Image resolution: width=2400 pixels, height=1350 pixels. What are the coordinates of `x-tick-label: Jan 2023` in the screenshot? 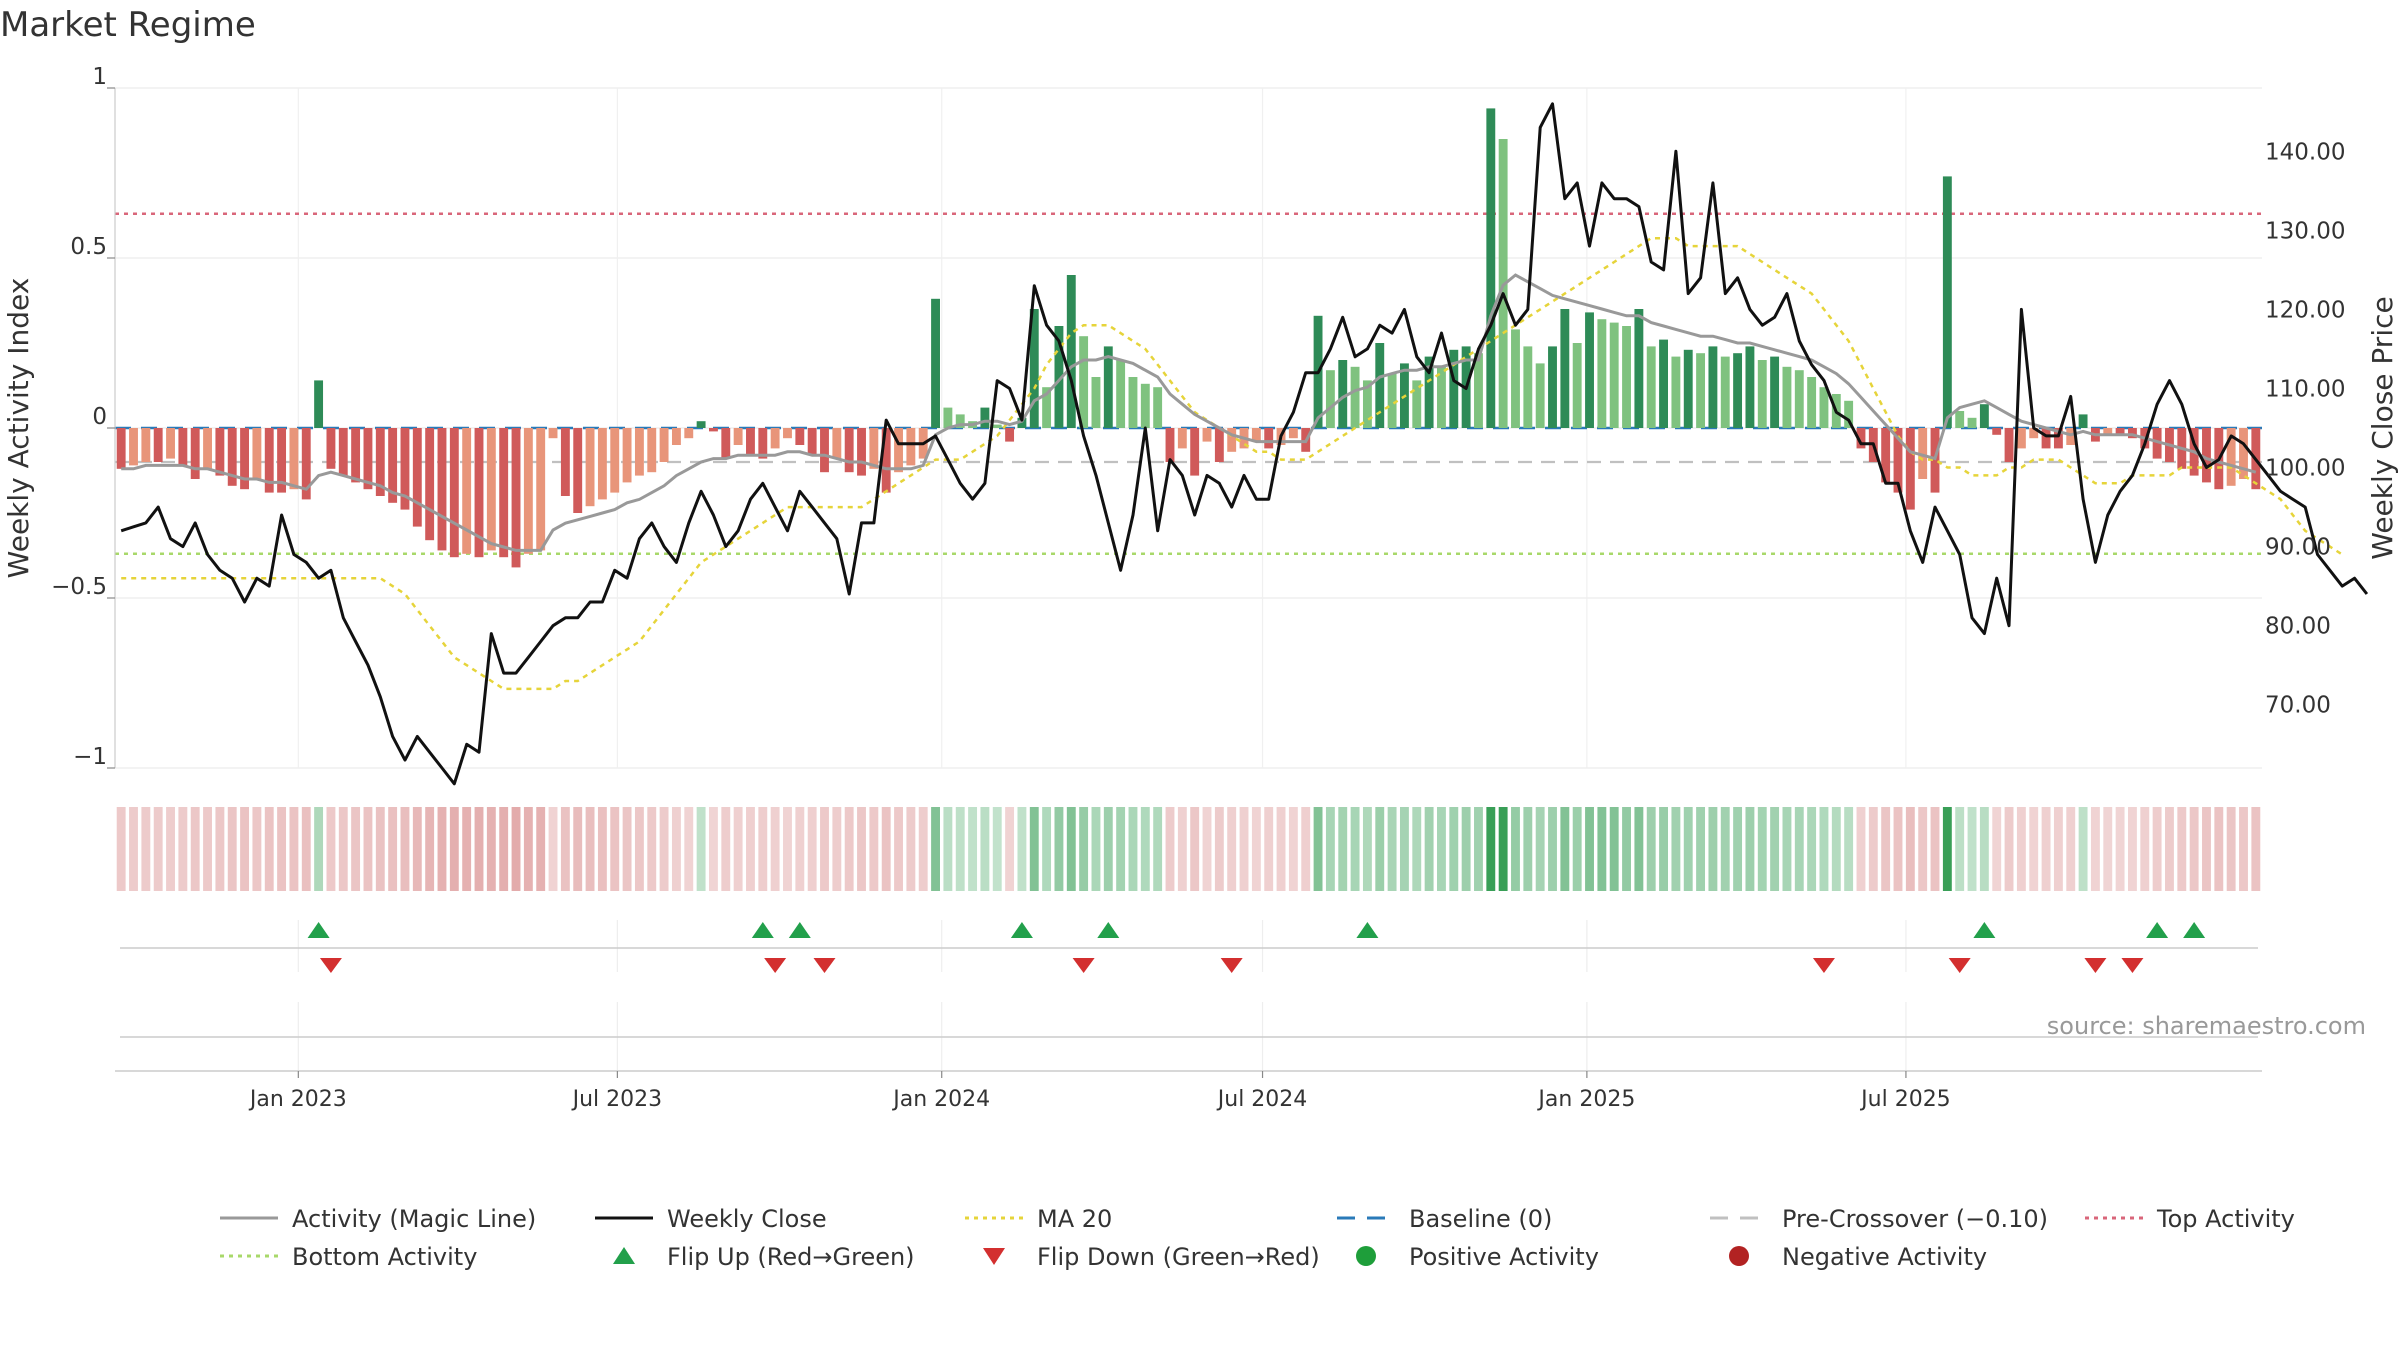 It's located at (297, 1099).